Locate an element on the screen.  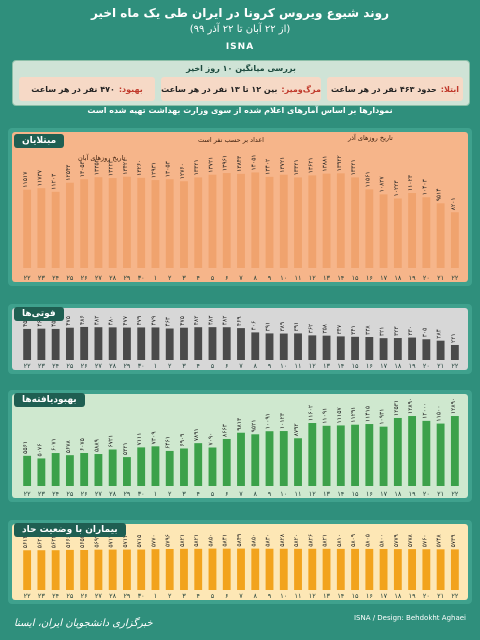
summary-title: بررسی میانگین ۱۰ روز اخیر is located at coordinates (241, 68).